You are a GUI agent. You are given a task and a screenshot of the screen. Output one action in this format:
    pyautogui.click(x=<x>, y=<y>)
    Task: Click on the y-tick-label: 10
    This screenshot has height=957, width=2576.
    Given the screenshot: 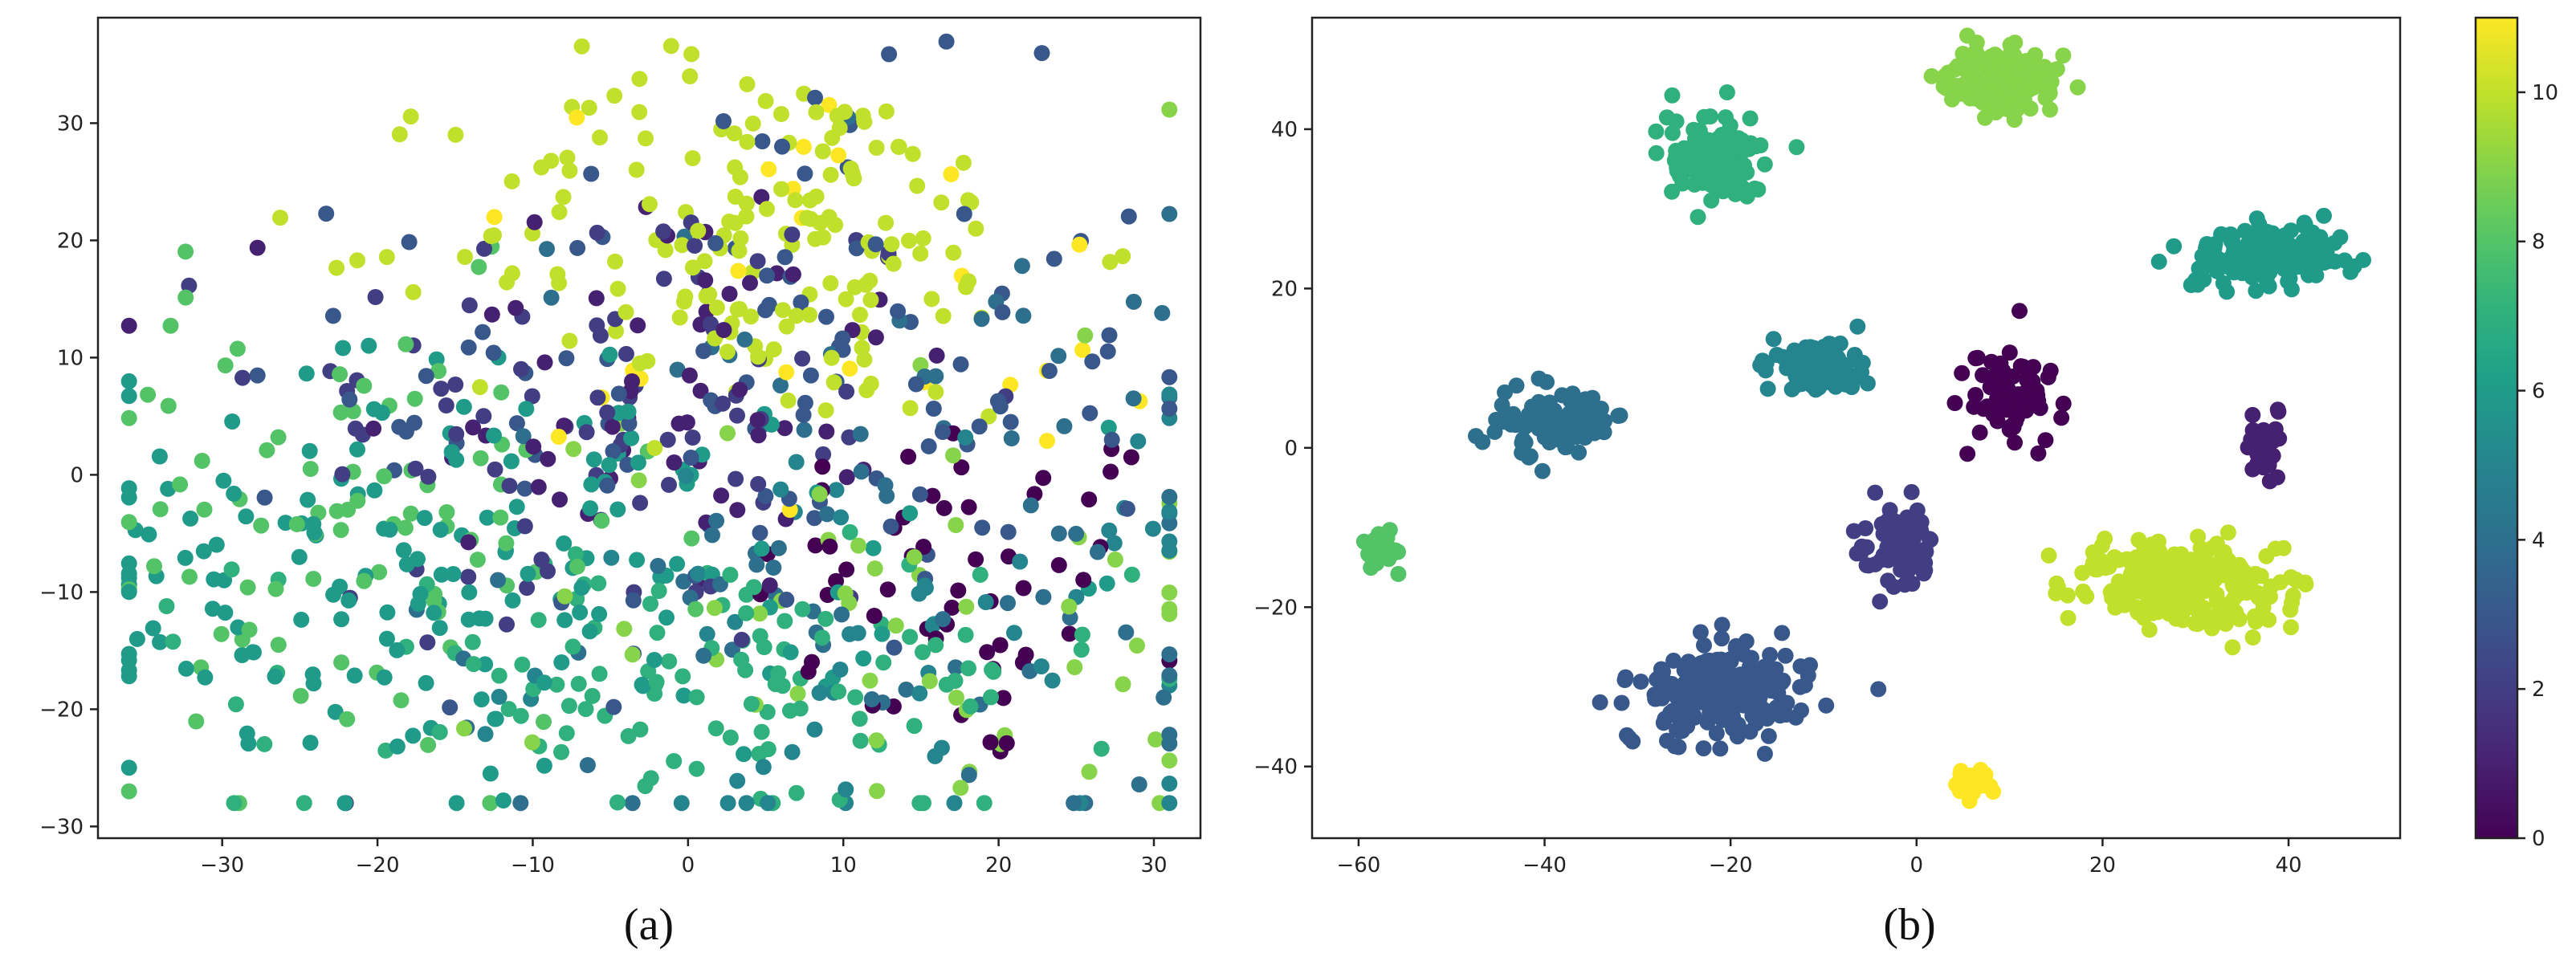 What is the action you would take?
    pyautogui.click(x=70, y=358)
    